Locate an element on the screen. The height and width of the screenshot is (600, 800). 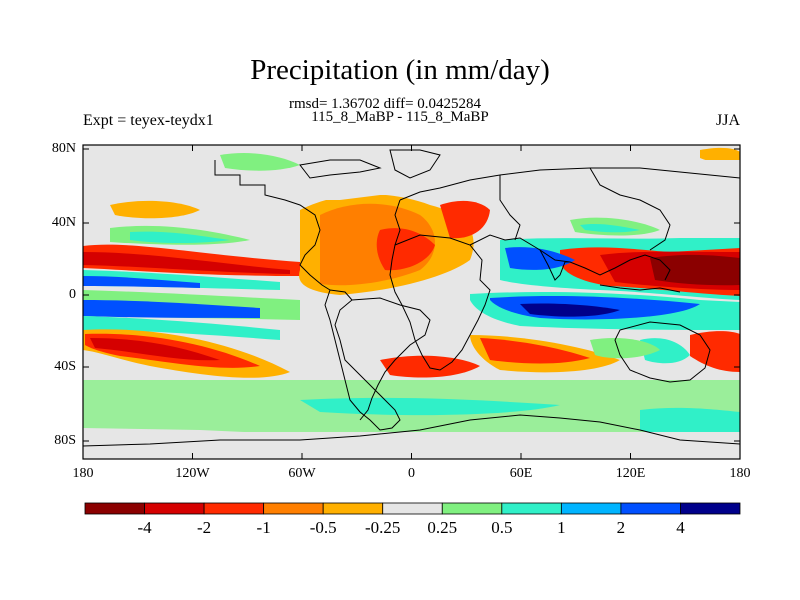
colorbar-label: 1 is located at coordinates (561, 527).